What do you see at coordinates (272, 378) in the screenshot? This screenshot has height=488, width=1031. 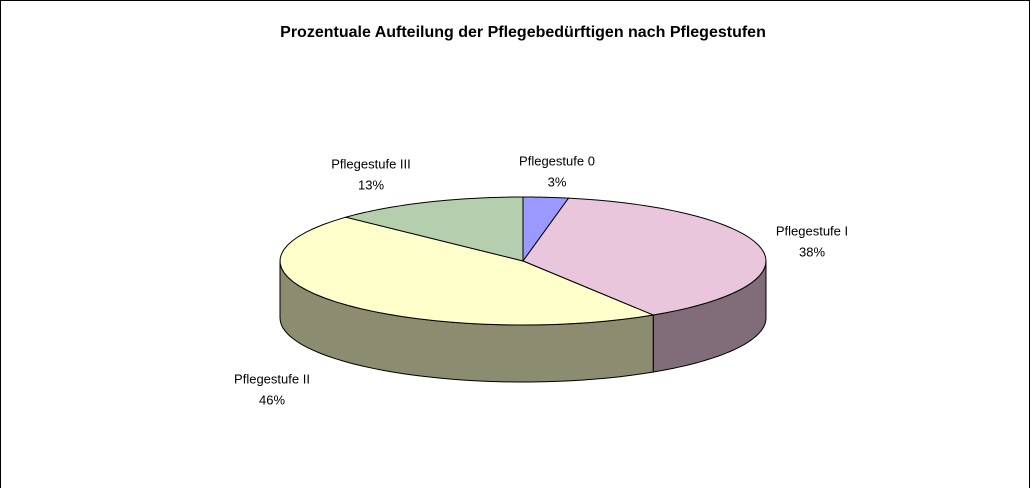 I see `slice-label: Pflegestufe II` at bounding box center [272, 378].